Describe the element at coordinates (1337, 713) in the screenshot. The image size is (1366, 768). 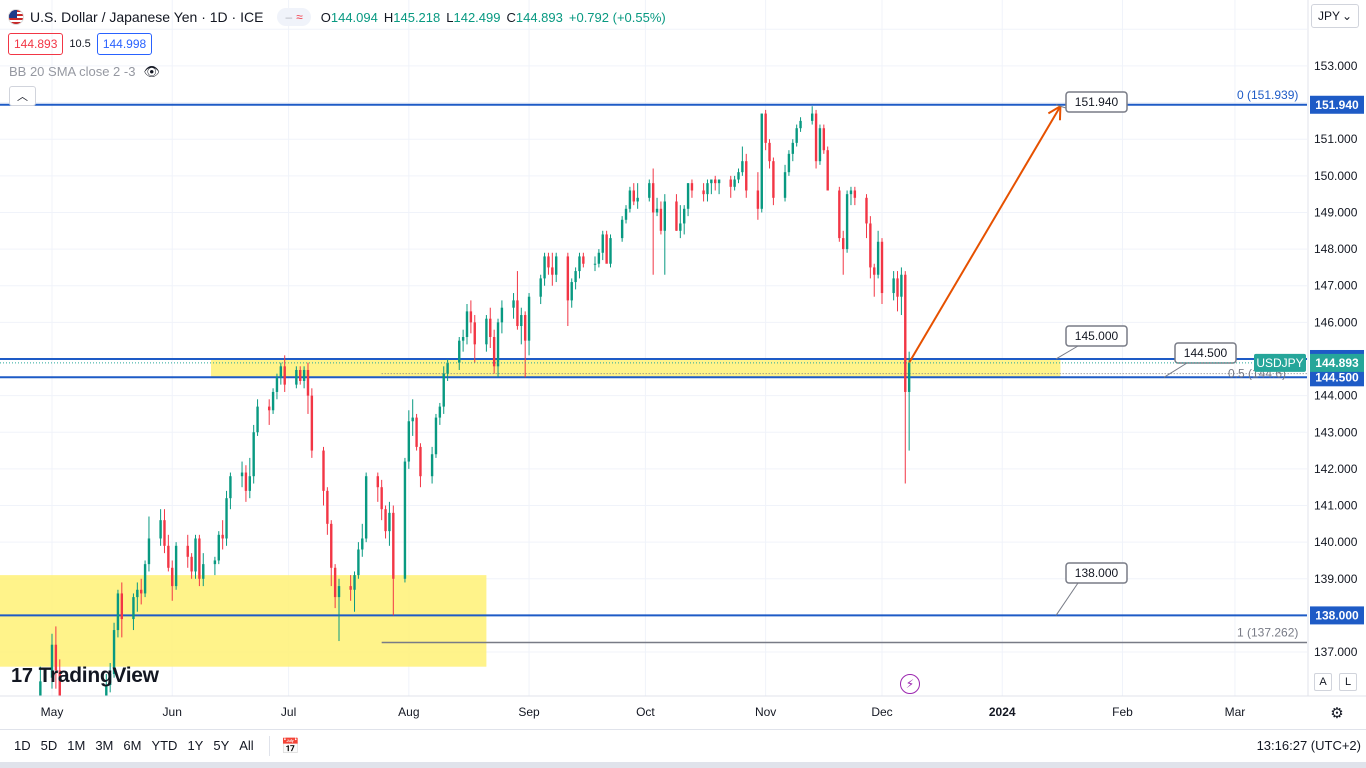
I see `settings-gear-icon: ⚙` at that location.